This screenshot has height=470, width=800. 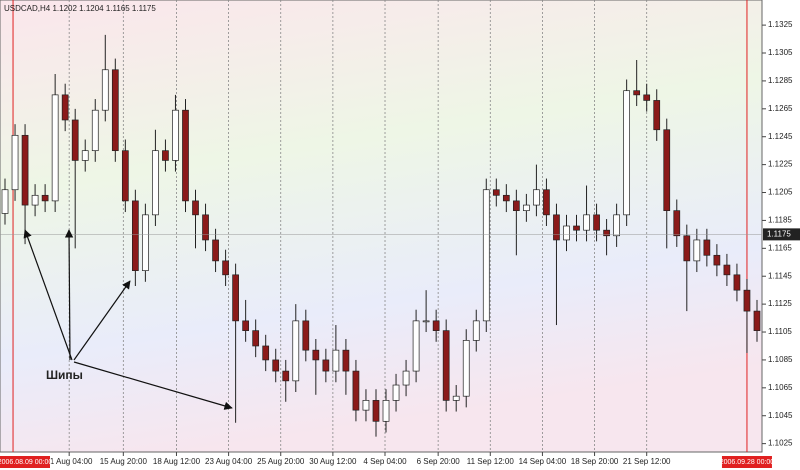 I want to click on y-tick-label: 1.1025, so click(x=780, y=443).